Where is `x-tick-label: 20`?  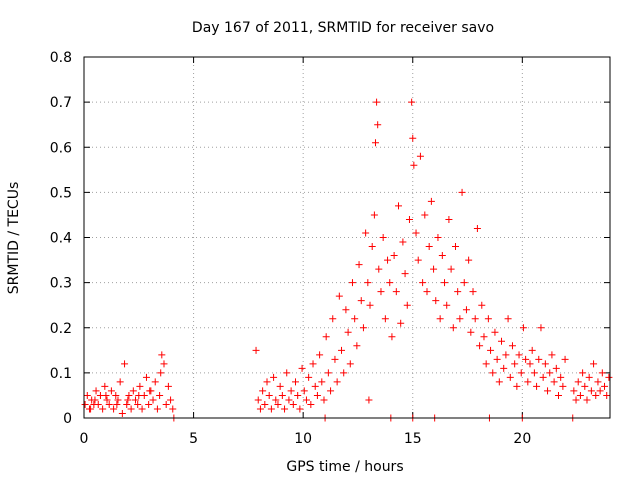 x-tick-label: 20 is located at coordinates (522, 439).